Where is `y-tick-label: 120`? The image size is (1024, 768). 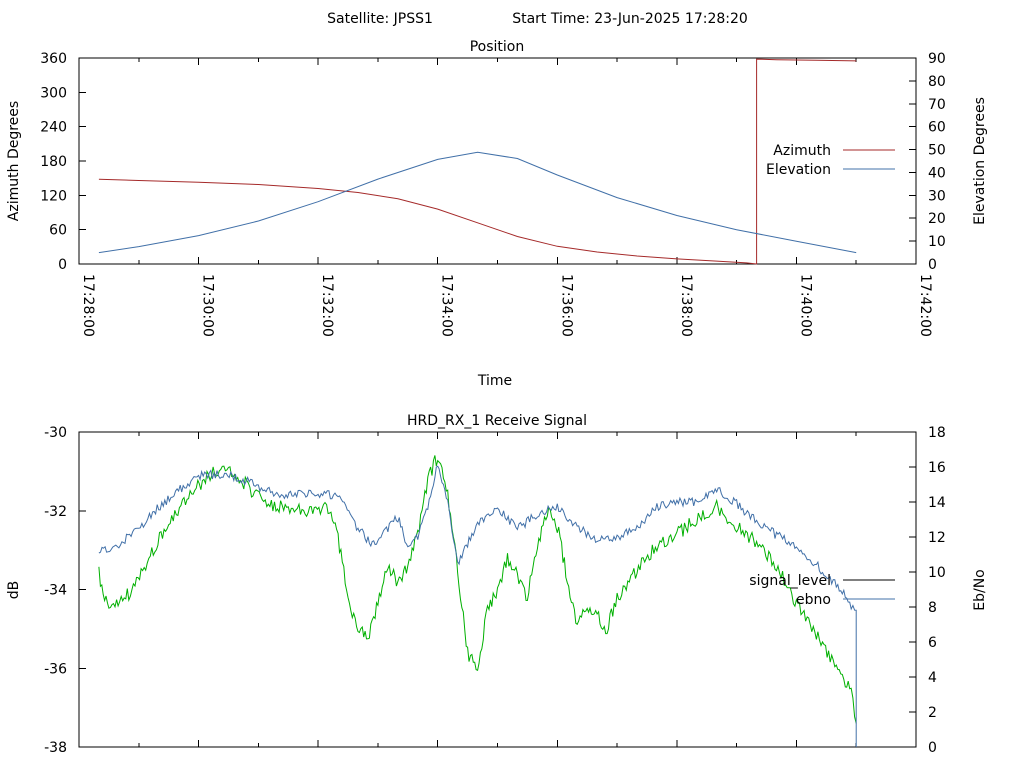
y-tick-label: 120 is located at coordinates (53, 196).